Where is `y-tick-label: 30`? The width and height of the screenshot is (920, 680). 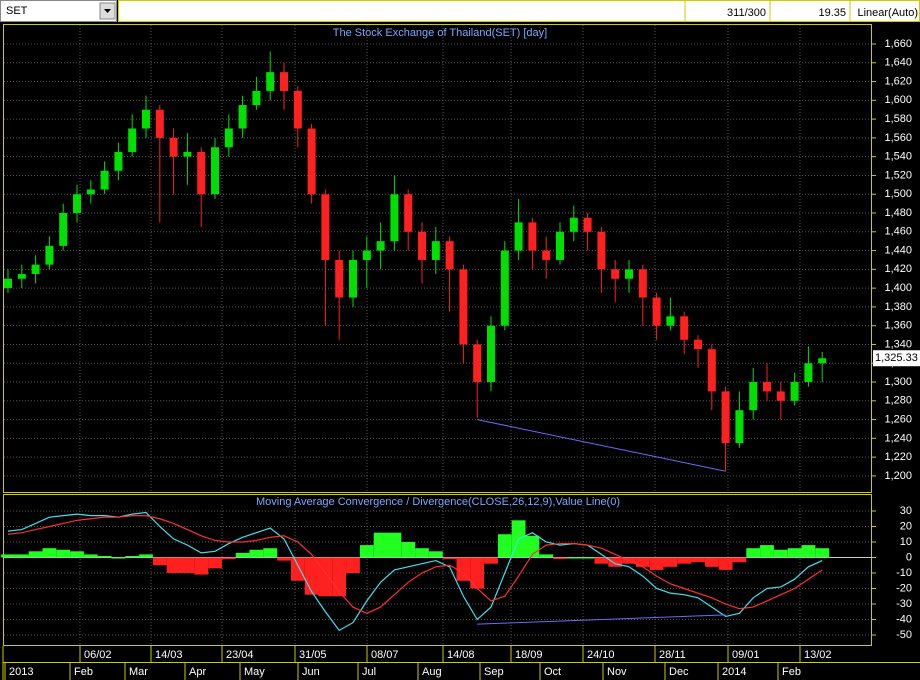
y-tick-label: 30 is located at coordinates (906, 511).